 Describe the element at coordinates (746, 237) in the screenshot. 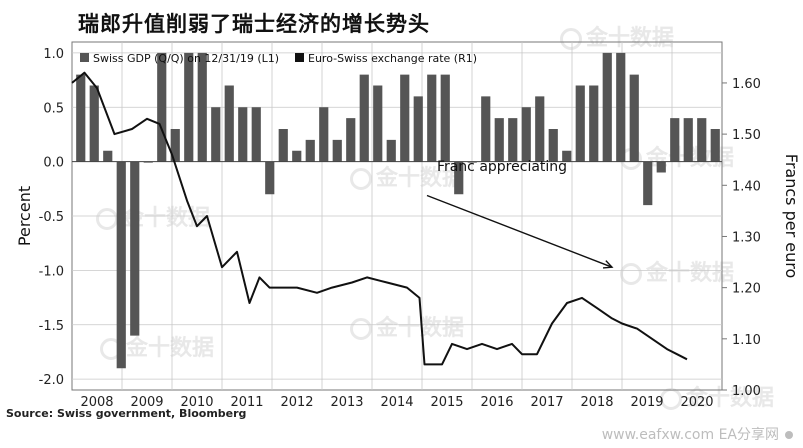

I see `y-right-tick-label: 1.30` at that location.